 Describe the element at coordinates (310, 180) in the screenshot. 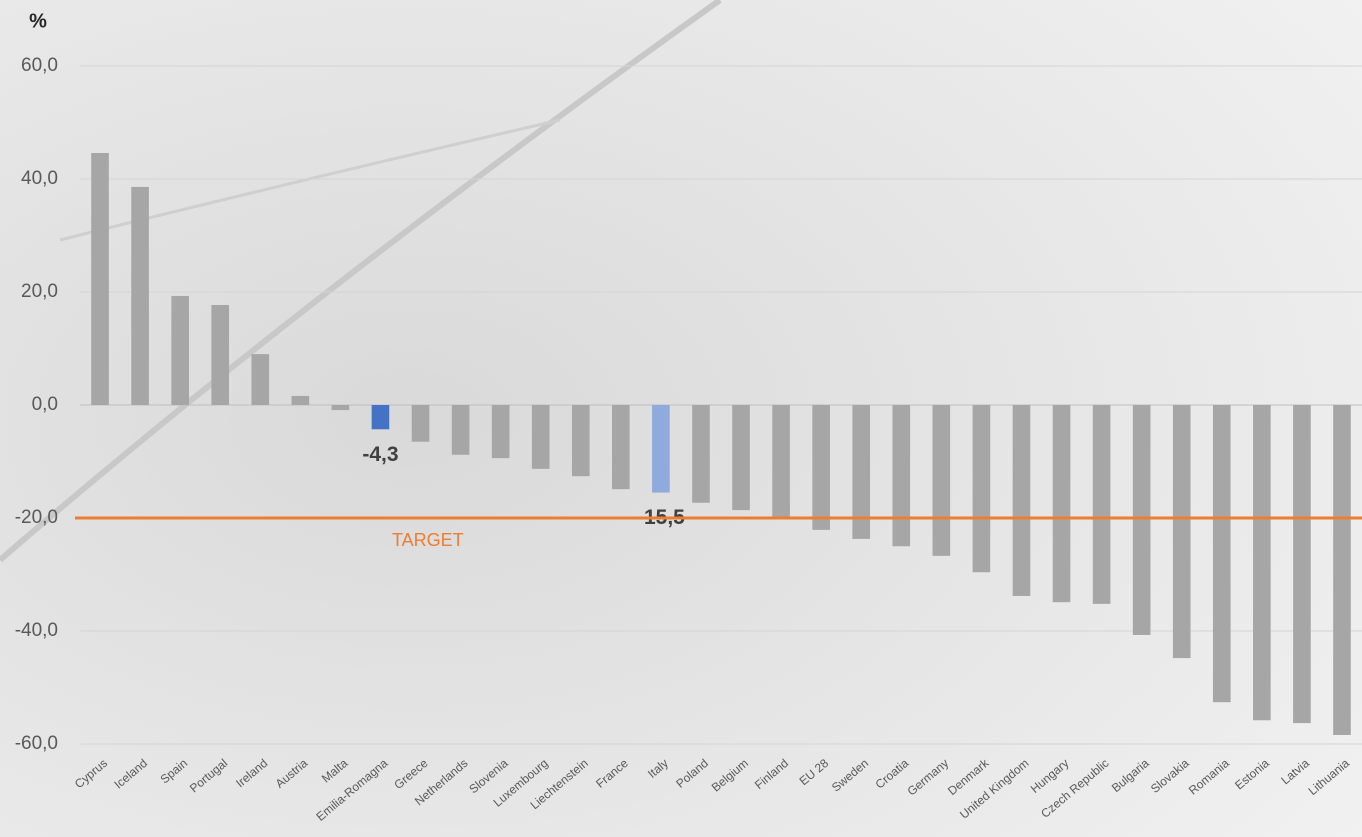

I see `leaf-vein` at that location.